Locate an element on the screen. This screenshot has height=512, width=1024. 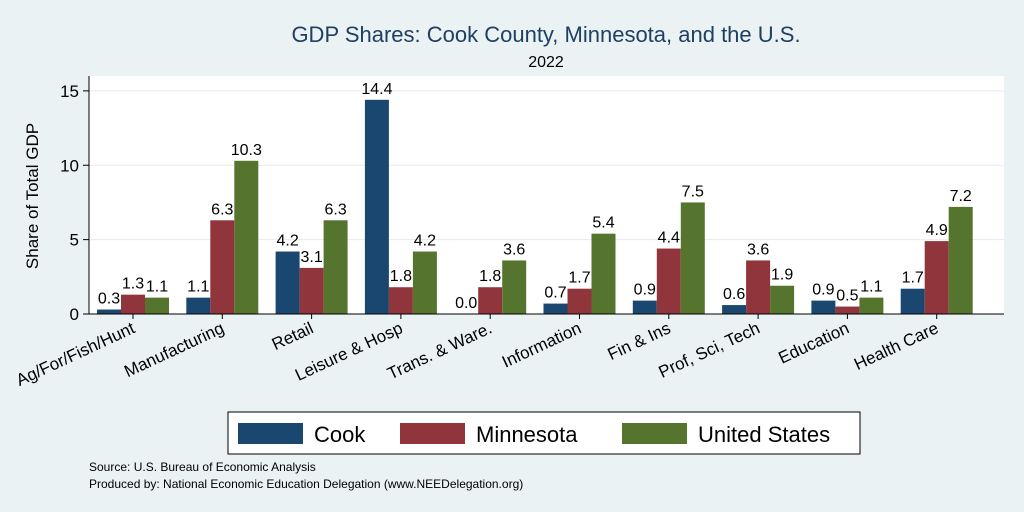
legend-label: Cook is located at coordinates (340, 434).